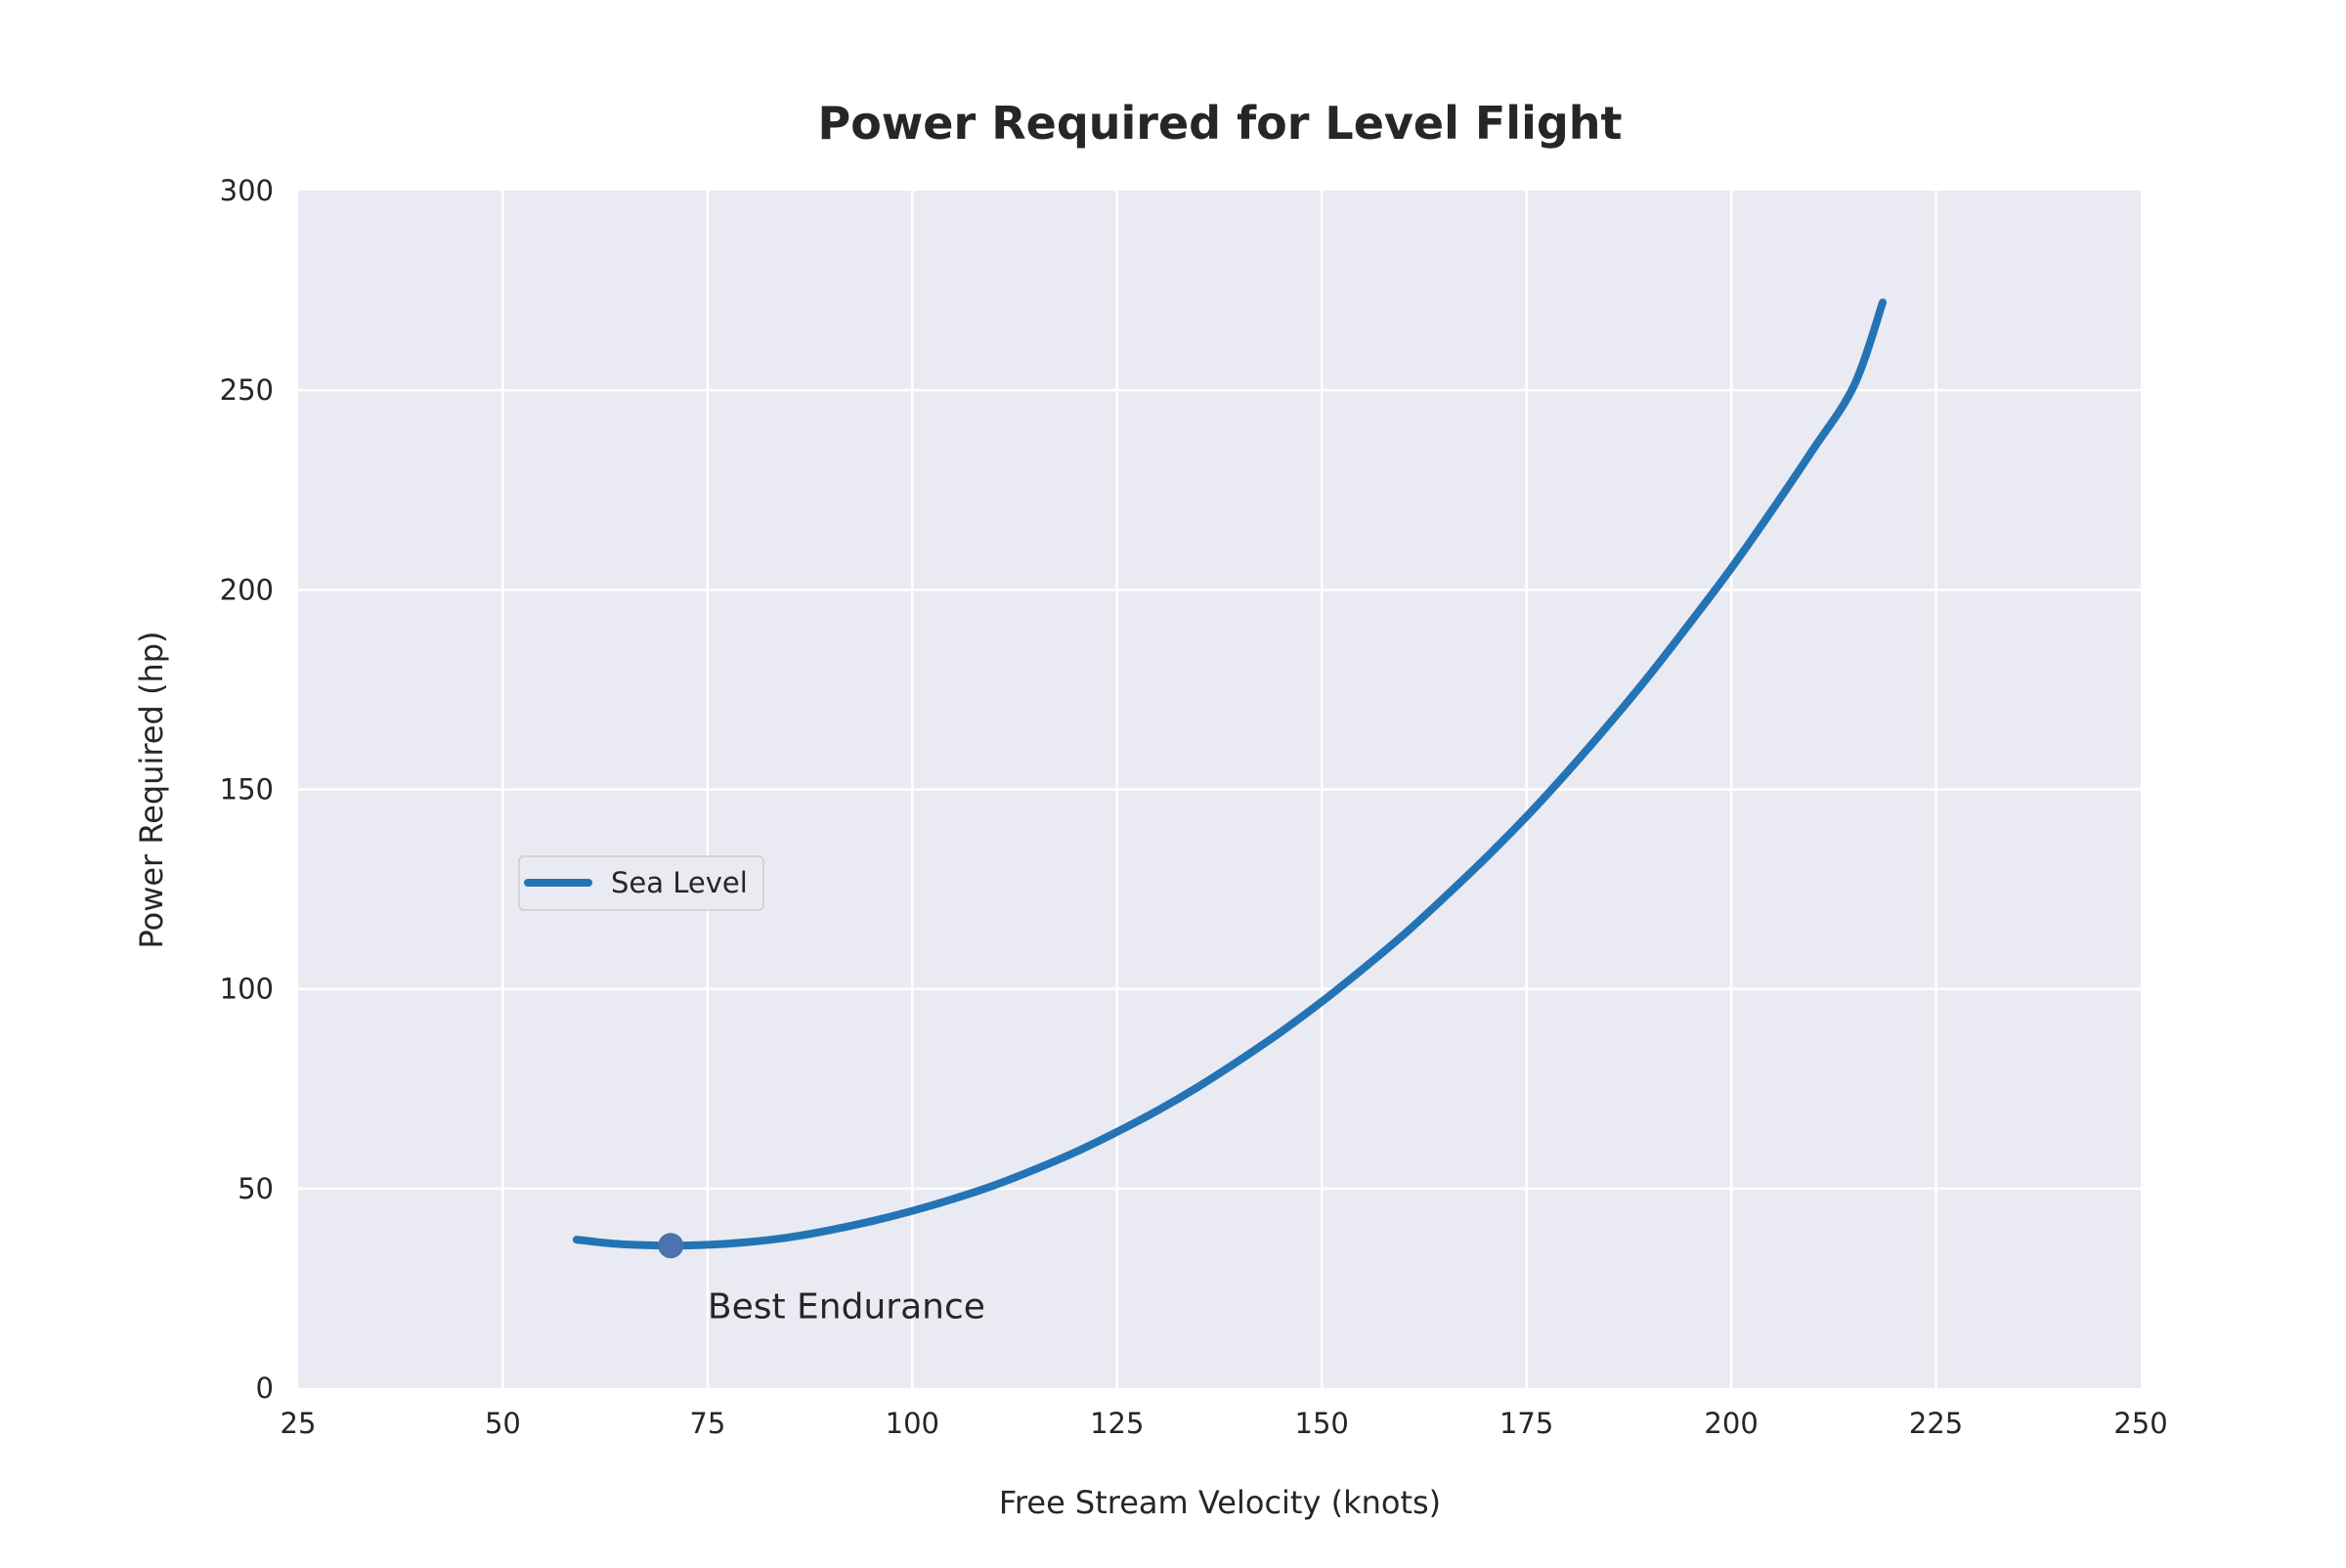 This screenshot has width=2346, height=1568. Describe the element at coordinates (671, 1246) in the screenshot. I see `best-endurance-marker` at that location.